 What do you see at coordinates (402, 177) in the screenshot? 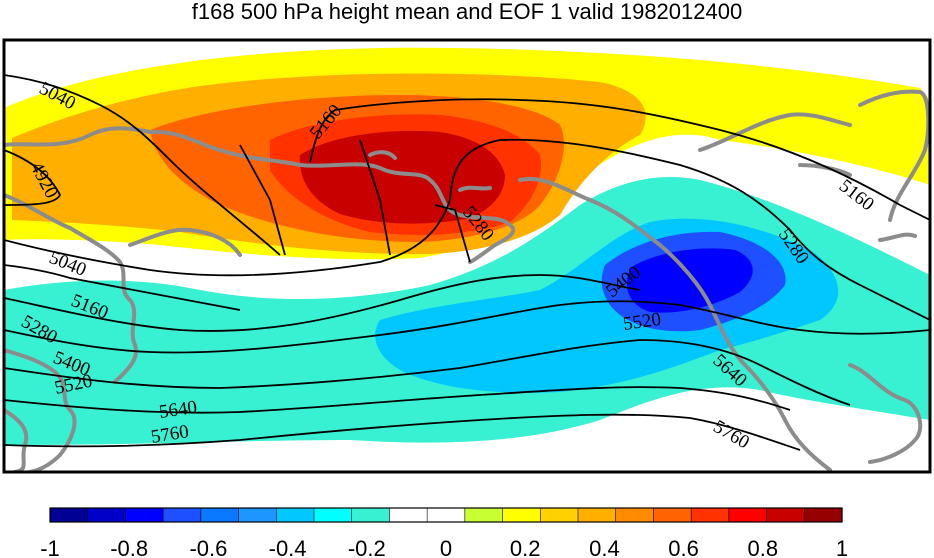
I see `anomaly-0.8-region` at bounding box center [402, 177].